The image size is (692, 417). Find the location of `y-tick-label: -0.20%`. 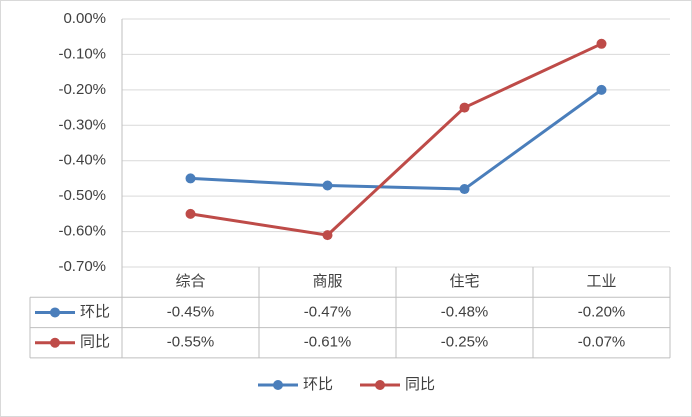

y-tick-label: -0.20% is located at coordinates (82, 89).